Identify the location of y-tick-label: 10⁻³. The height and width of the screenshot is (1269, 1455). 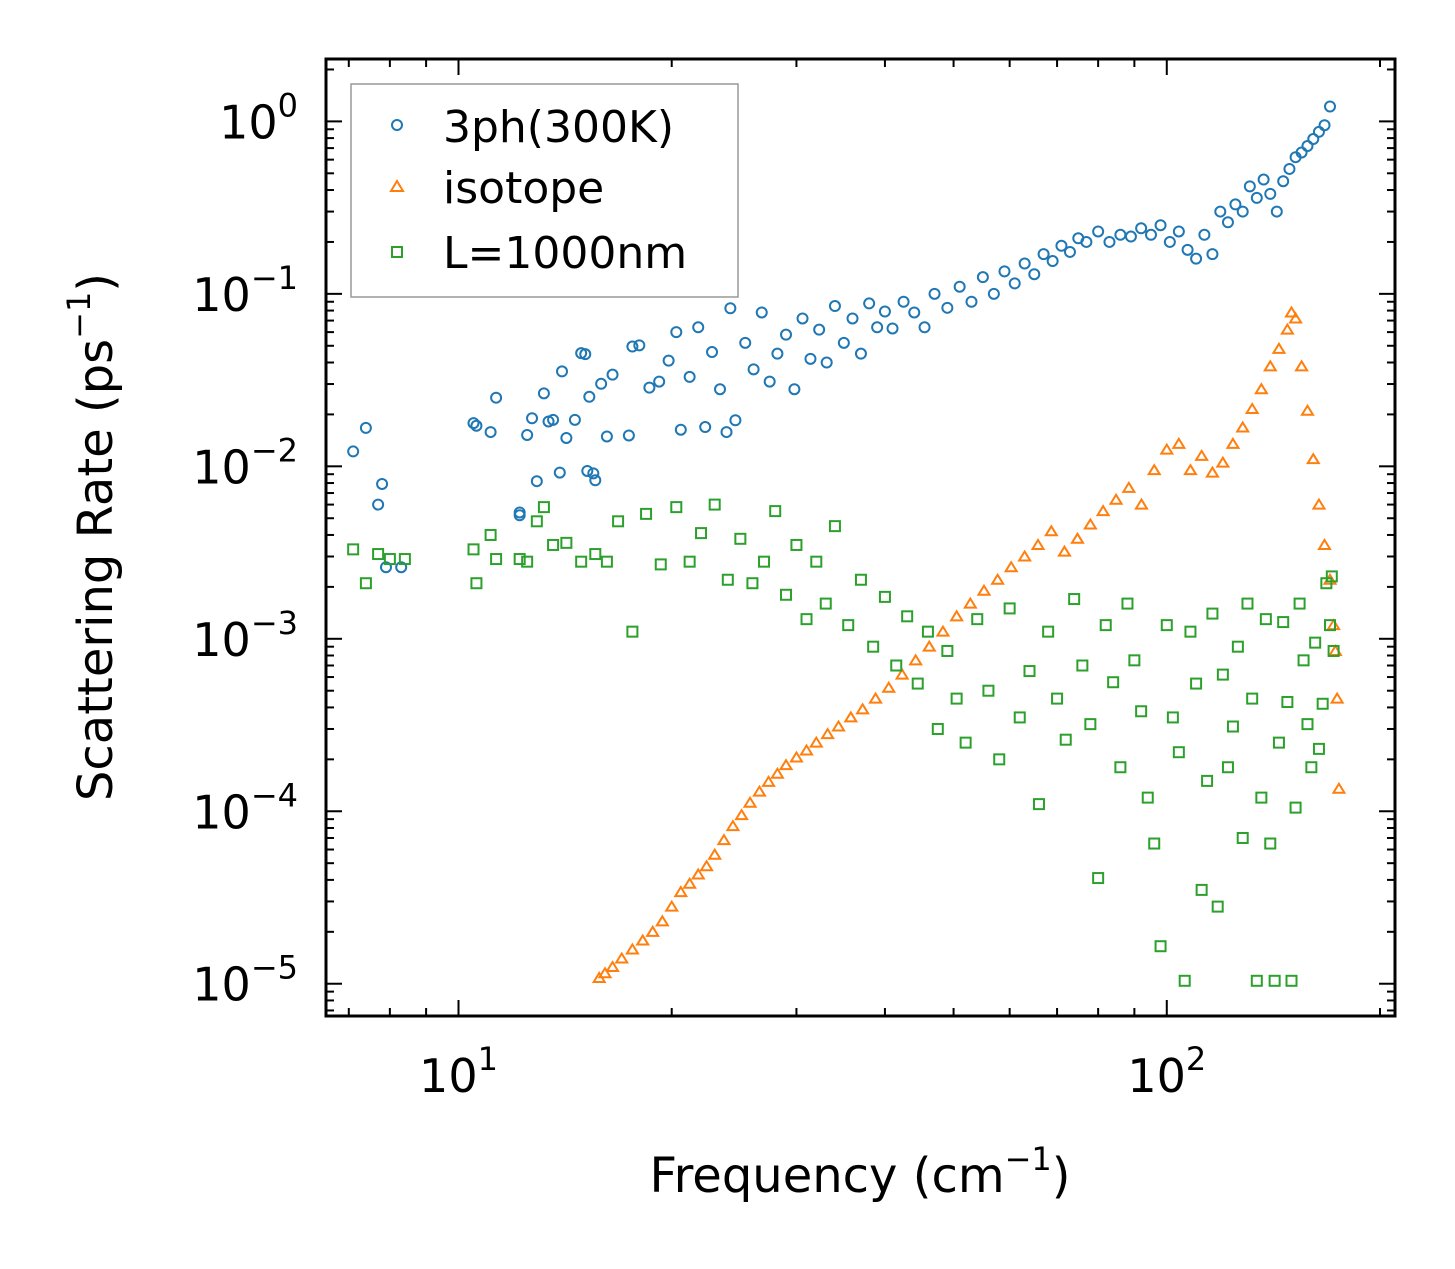
(245, 635).